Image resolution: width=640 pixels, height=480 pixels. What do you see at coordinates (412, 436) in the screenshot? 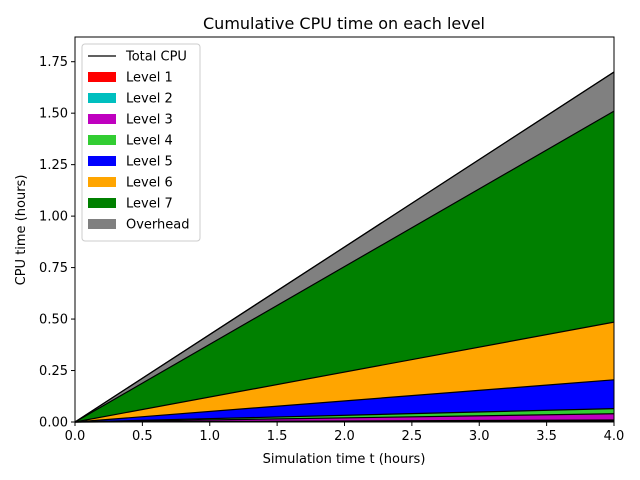
I see `x-tick-label: 2.5` at bounding box center [412, 436].